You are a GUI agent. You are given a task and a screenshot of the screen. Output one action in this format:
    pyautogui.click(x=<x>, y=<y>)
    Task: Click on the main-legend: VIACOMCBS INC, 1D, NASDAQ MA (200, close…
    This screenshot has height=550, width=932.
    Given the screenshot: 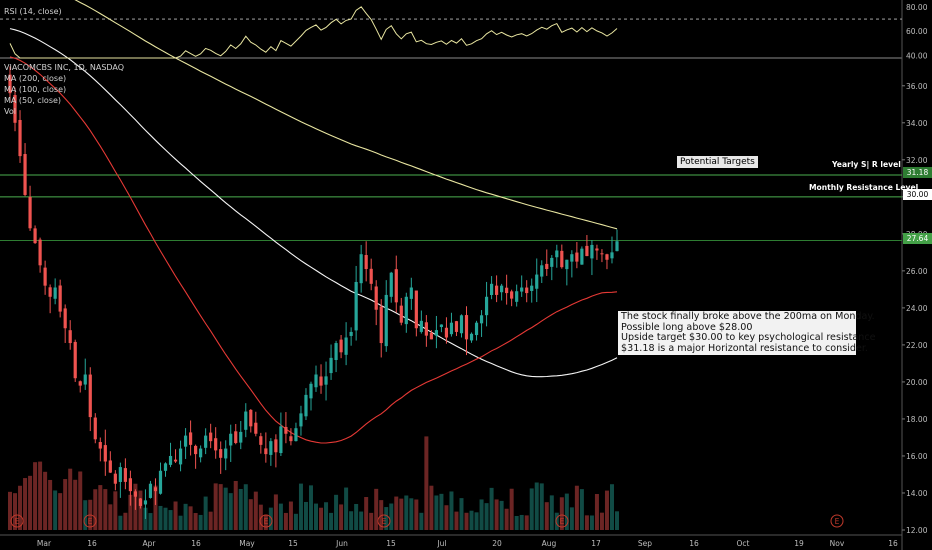 What is the action you would take?
    pyautogui.click(x=64, y=89)
    